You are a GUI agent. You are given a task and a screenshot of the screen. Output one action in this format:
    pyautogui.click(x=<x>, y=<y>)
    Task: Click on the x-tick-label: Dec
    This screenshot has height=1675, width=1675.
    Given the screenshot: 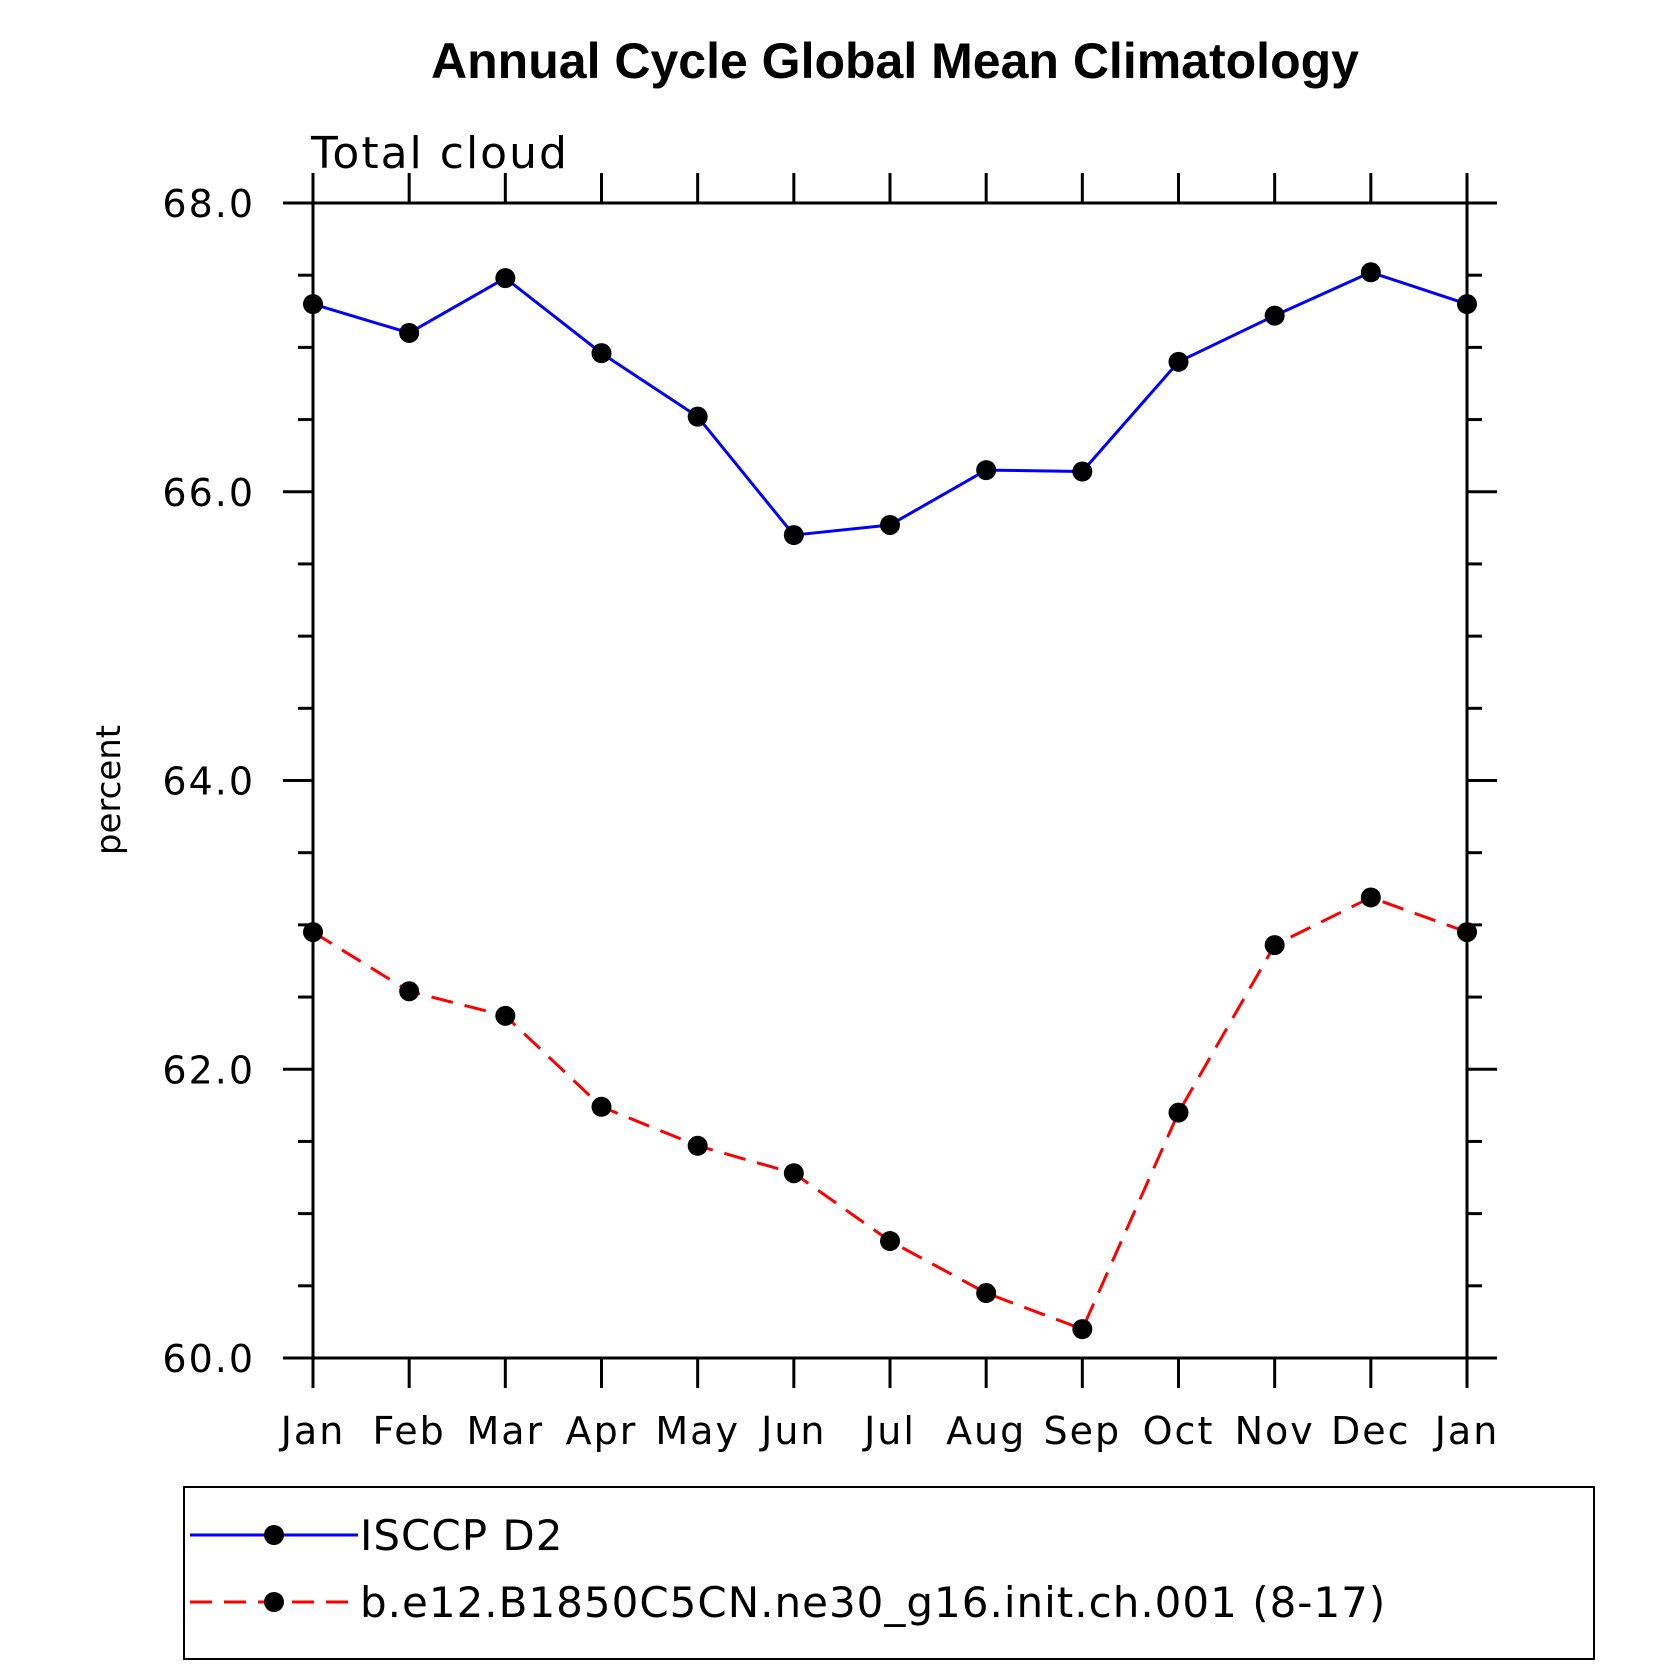 What is the action you would take?
    pyautogui.click(x=1371, y=1431)
    